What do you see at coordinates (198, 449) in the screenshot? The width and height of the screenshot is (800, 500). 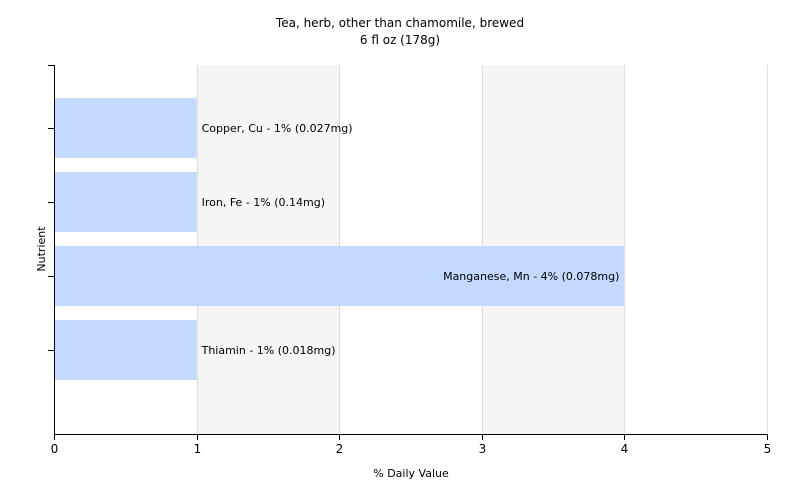 I see `x-tick-label: 1` at bounding box center [198, 449].